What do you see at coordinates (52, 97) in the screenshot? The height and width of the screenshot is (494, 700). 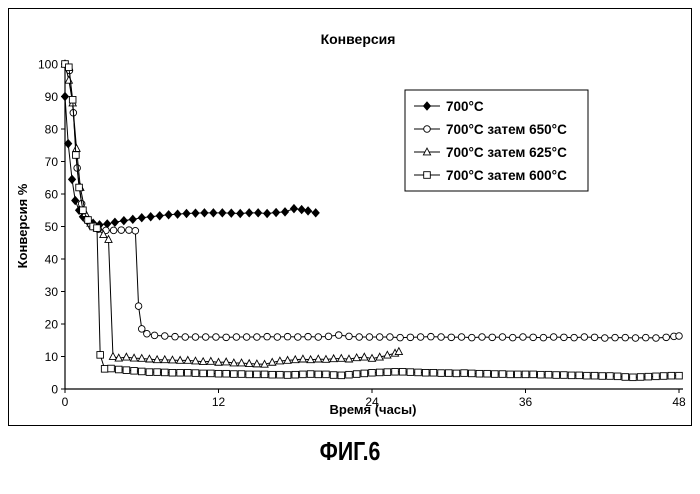 I see `y-tick-label: 90` at bounding box center [52, 97].